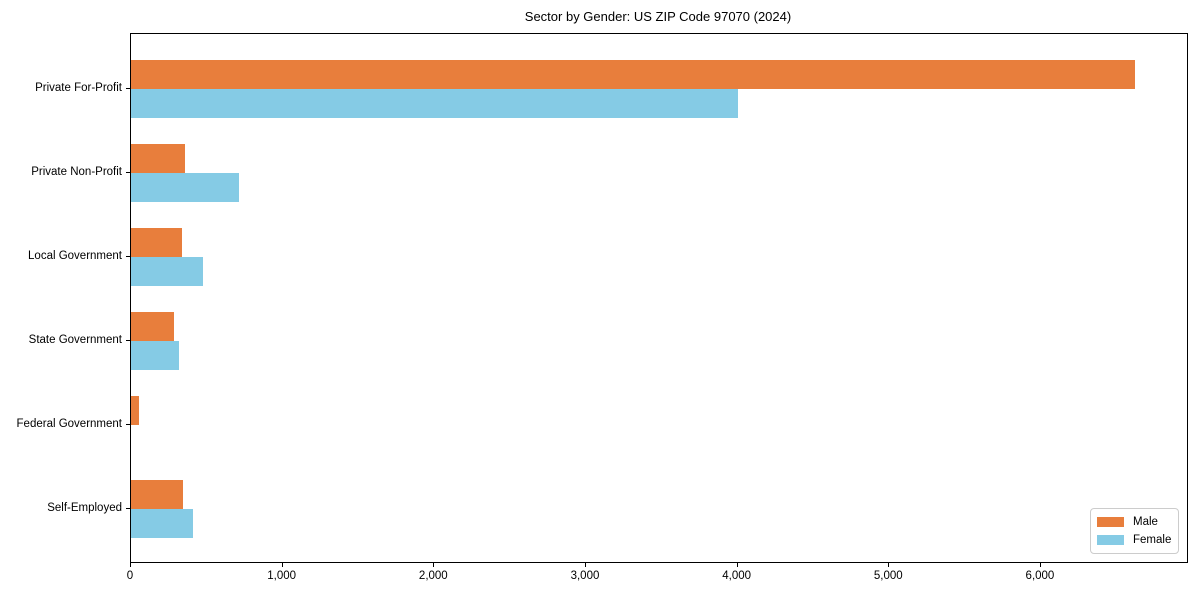 The image size is (1200, 600). Describe the element at coordinates (76, 171) in the screenshot. I see `y-tick-label-private-non-profit: Private Non-Profit` at that location.